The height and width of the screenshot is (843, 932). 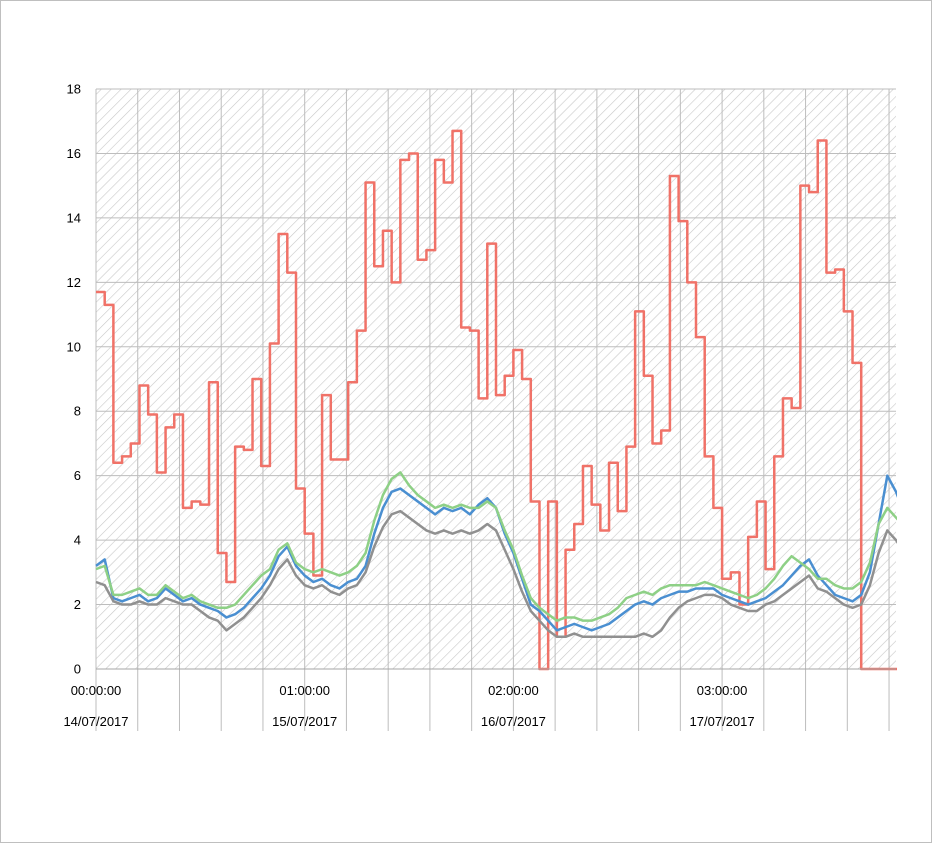 What do you see at coordinates (77, 669) in the screenshot?
I see `y-tick-label: 0` at bounding box center [77, 669].